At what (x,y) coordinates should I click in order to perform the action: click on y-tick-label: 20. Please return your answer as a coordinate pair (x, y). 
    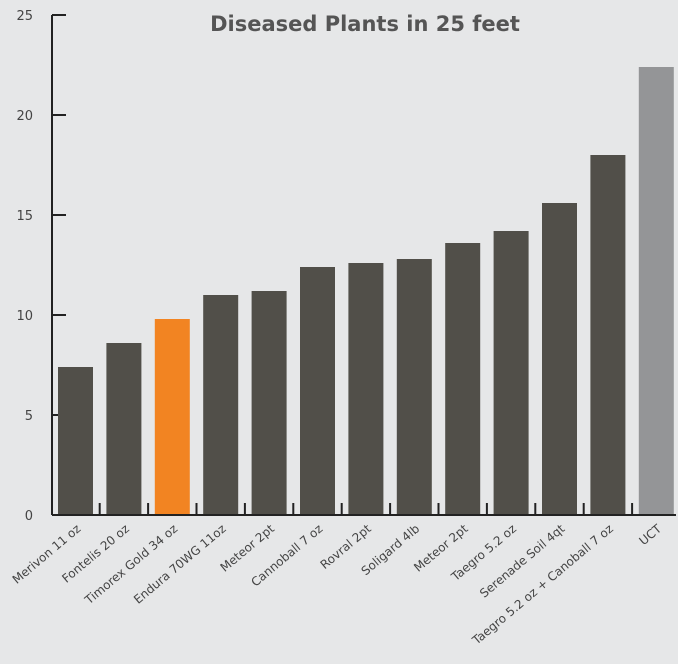
    Looking at the image, I should click on (24, 116).